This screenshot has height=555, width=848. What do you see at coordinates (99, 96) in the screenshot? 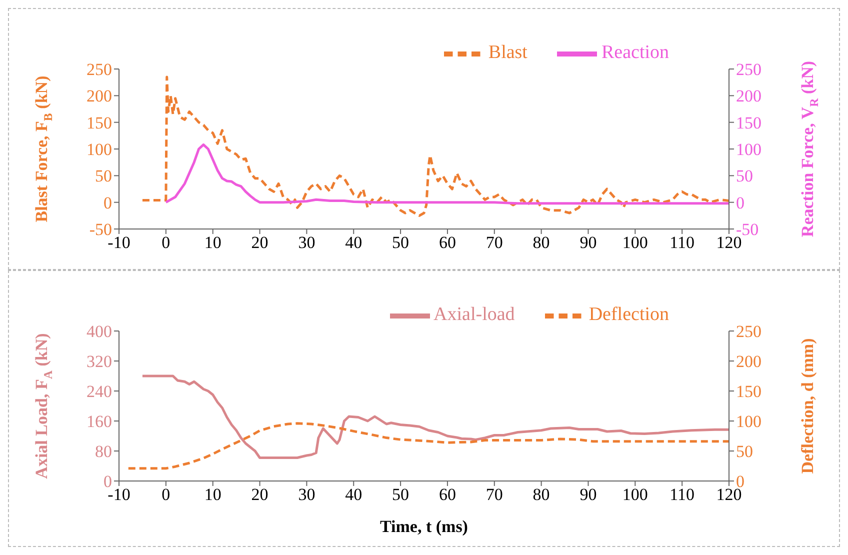
I see `y-tick-label: 200` at bounding box center [99, 96].